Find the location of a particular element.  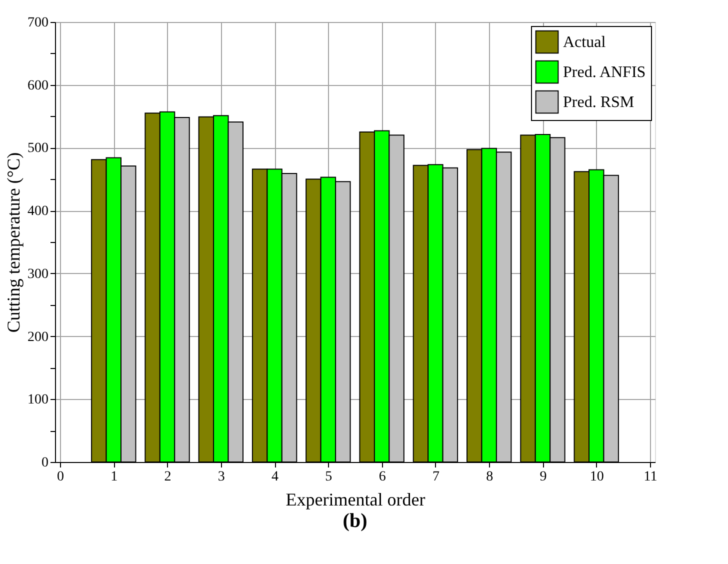

y-tick-label: 600 is located at coordinates (38, 86).